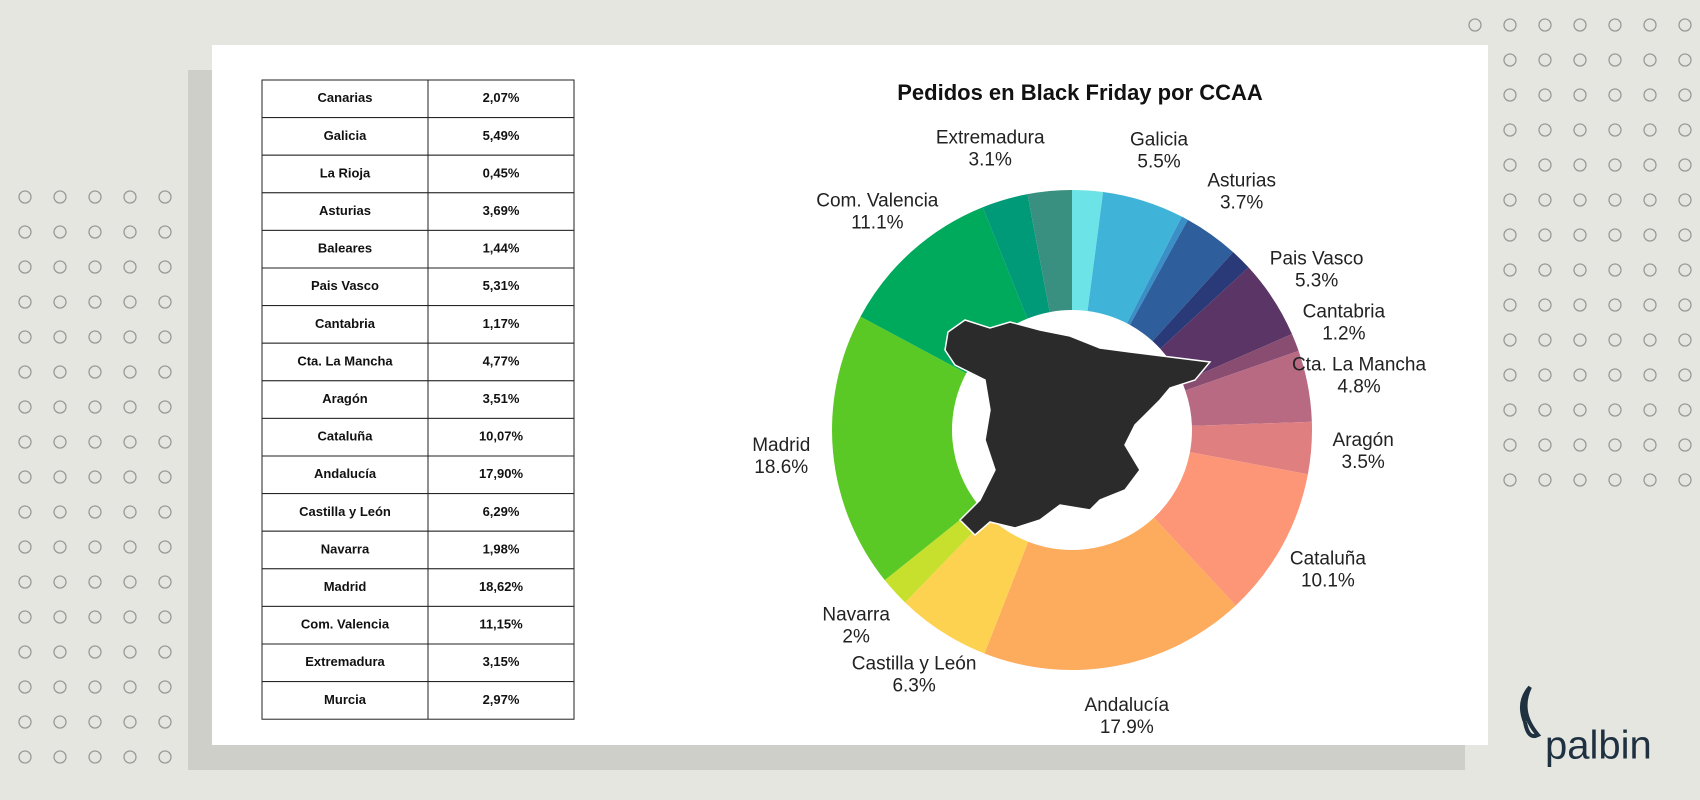 This screenshot has height=800, width=1700. Describe the element at coordinates (877, 222) in the screenshot. I see `value-label: 11.1%` at that location.